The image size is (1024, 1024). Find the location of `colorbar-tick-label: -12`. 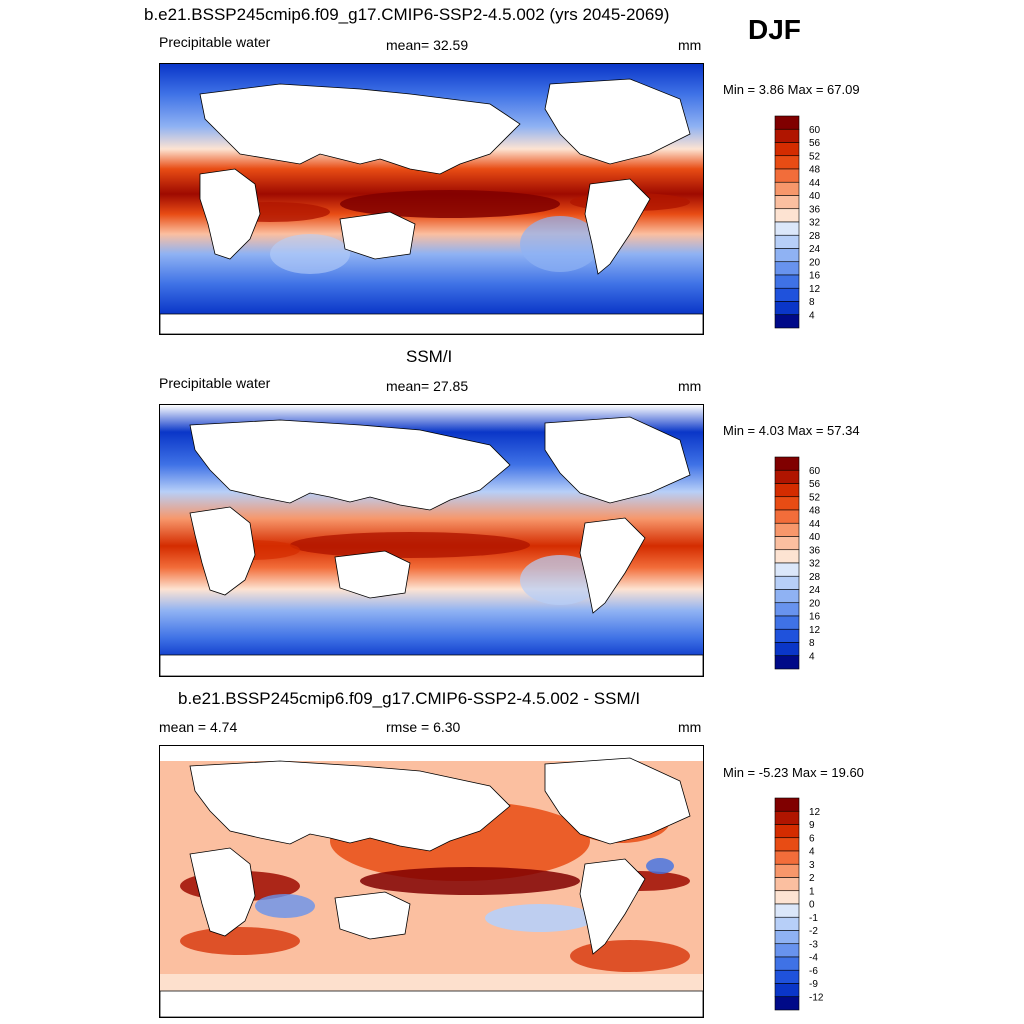

colorbar-tick-label: -12 is located at coordinates (816, 997).